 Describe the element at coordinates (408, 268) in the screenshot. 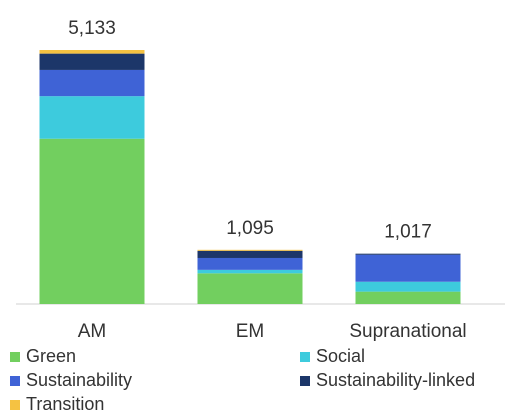

I see `bar-segment-supranational-sustainability` at that location.